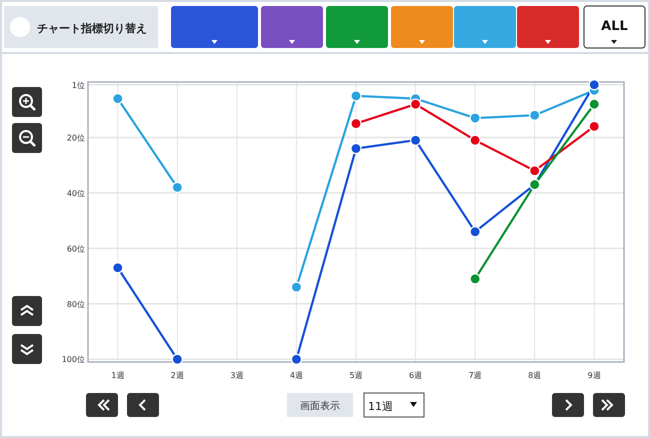 This screenshot has width=650, height=438. I want to click on x-tick-label: 7週, so click(475, 375).